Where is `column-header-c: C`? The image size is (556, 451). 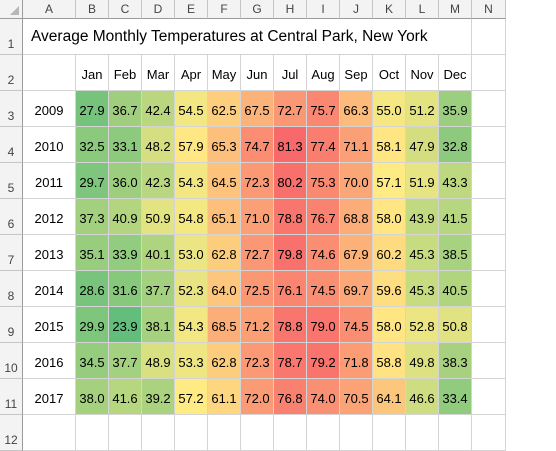 column-header-c: C is located at coordinates (125, 9).